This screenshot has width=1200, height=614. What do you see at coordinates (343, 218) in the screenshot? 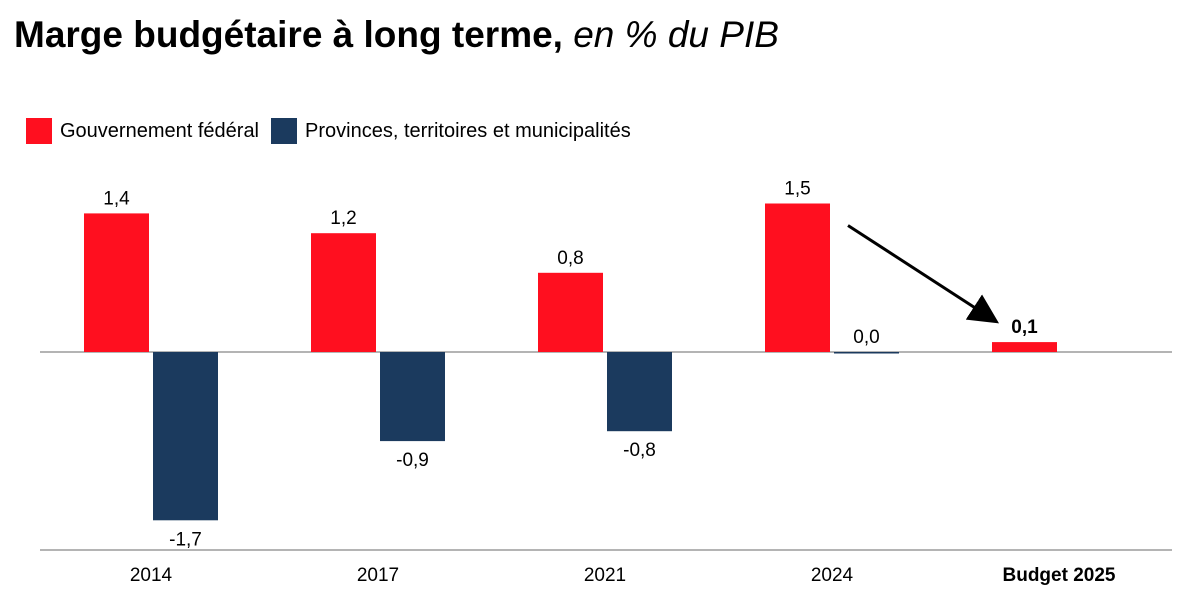
I see `data-label: 1,2` at bounding box center [343, 218].